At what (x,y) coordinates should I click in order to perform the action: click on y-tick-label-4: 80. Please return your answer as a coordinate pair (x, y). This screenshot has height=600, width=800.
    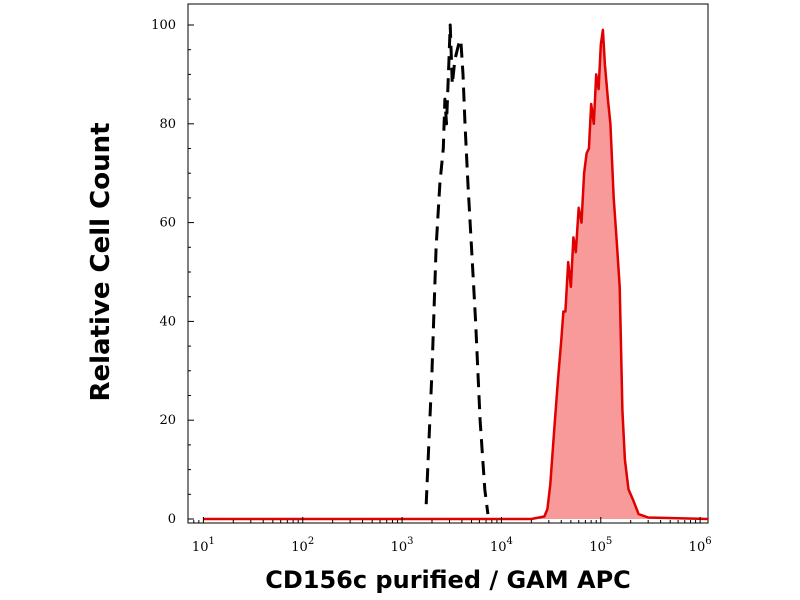
    Looking at the image, I should click on (167, 124).